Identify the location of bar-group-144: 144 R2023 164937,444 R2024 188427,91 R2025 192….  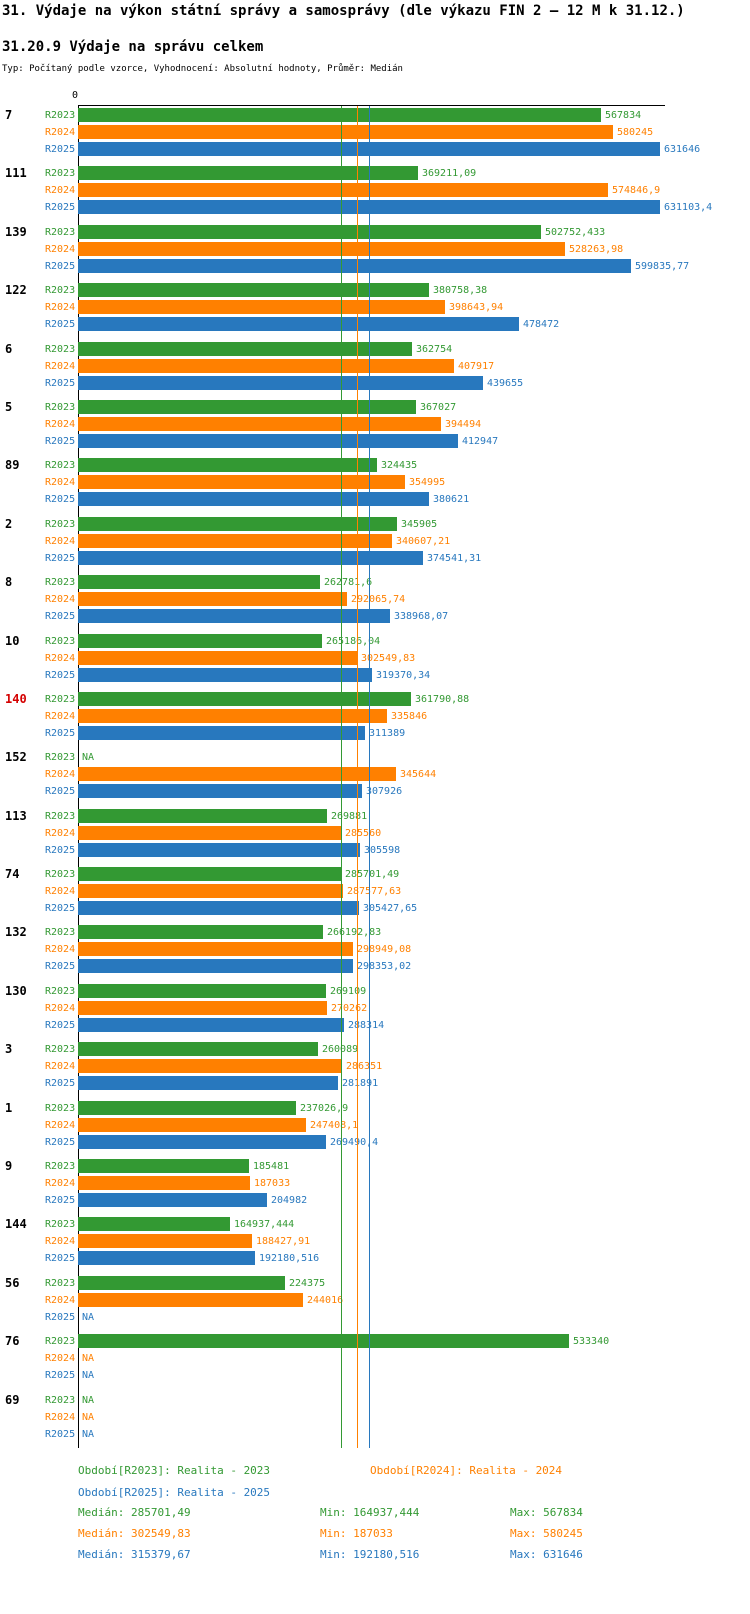
(375, 1241).